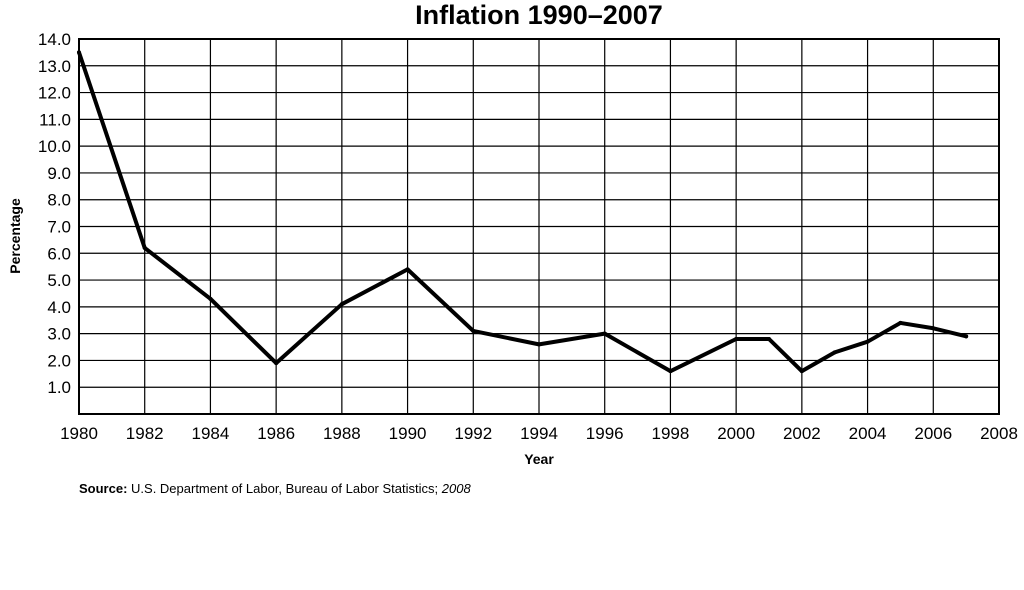 The height and width of the screenshot is (590, 1024). Describe the element at coordinates (456, 488) in the screenshot. I see `source-year: 2008` at that location.